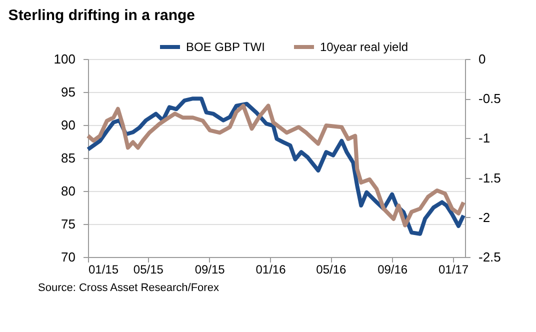  Describe the element at coordinates (393, 269) in the screenshot. I see `x-tick-label: 09/16` at that location.